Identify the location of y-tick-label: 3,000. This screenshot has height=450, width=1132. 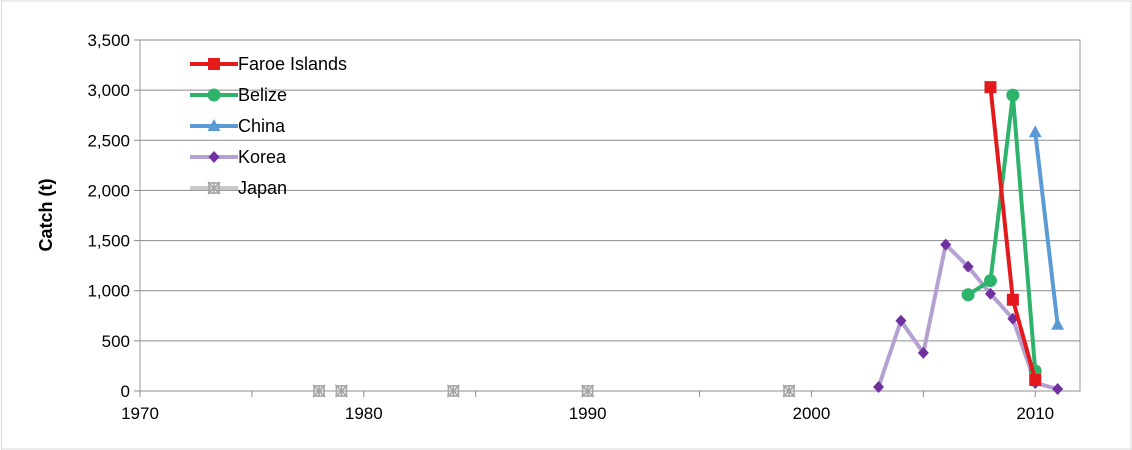
(108, 90).